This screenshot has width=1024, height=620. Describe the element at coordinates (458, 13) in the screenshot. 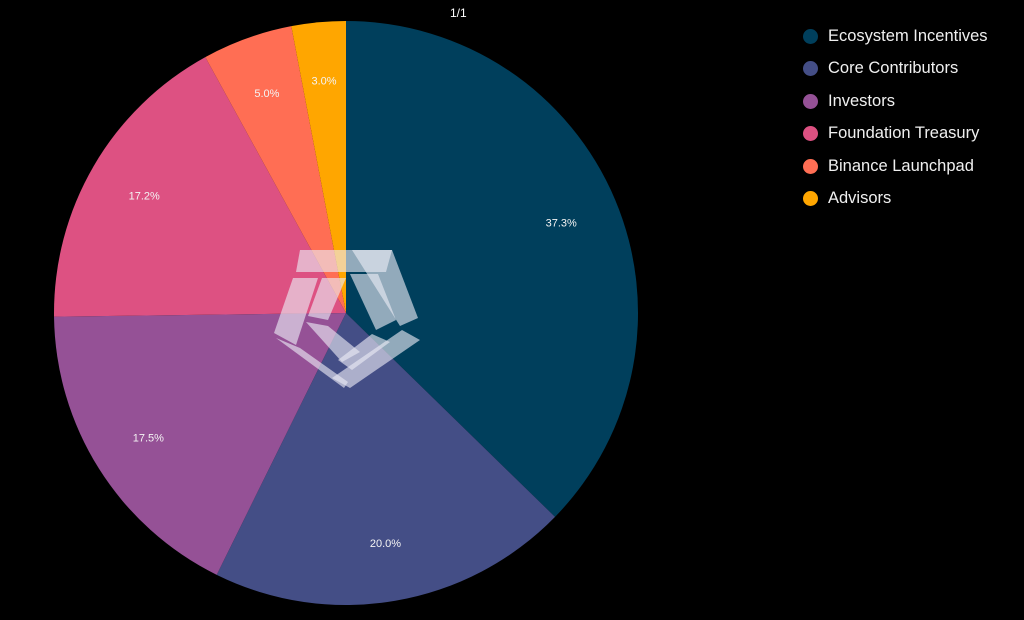

I see `page-indicator: 1/1` at that location.